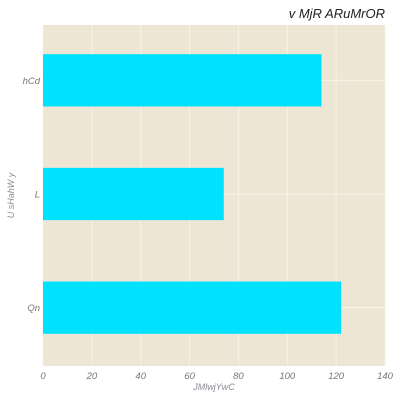 This screenshot has height=400, width=400. What do you see at coordinates (32, 195) in the screenshot?
I see `y-axis-ticks: hCd L Qn` at bounding box center [32, 195].